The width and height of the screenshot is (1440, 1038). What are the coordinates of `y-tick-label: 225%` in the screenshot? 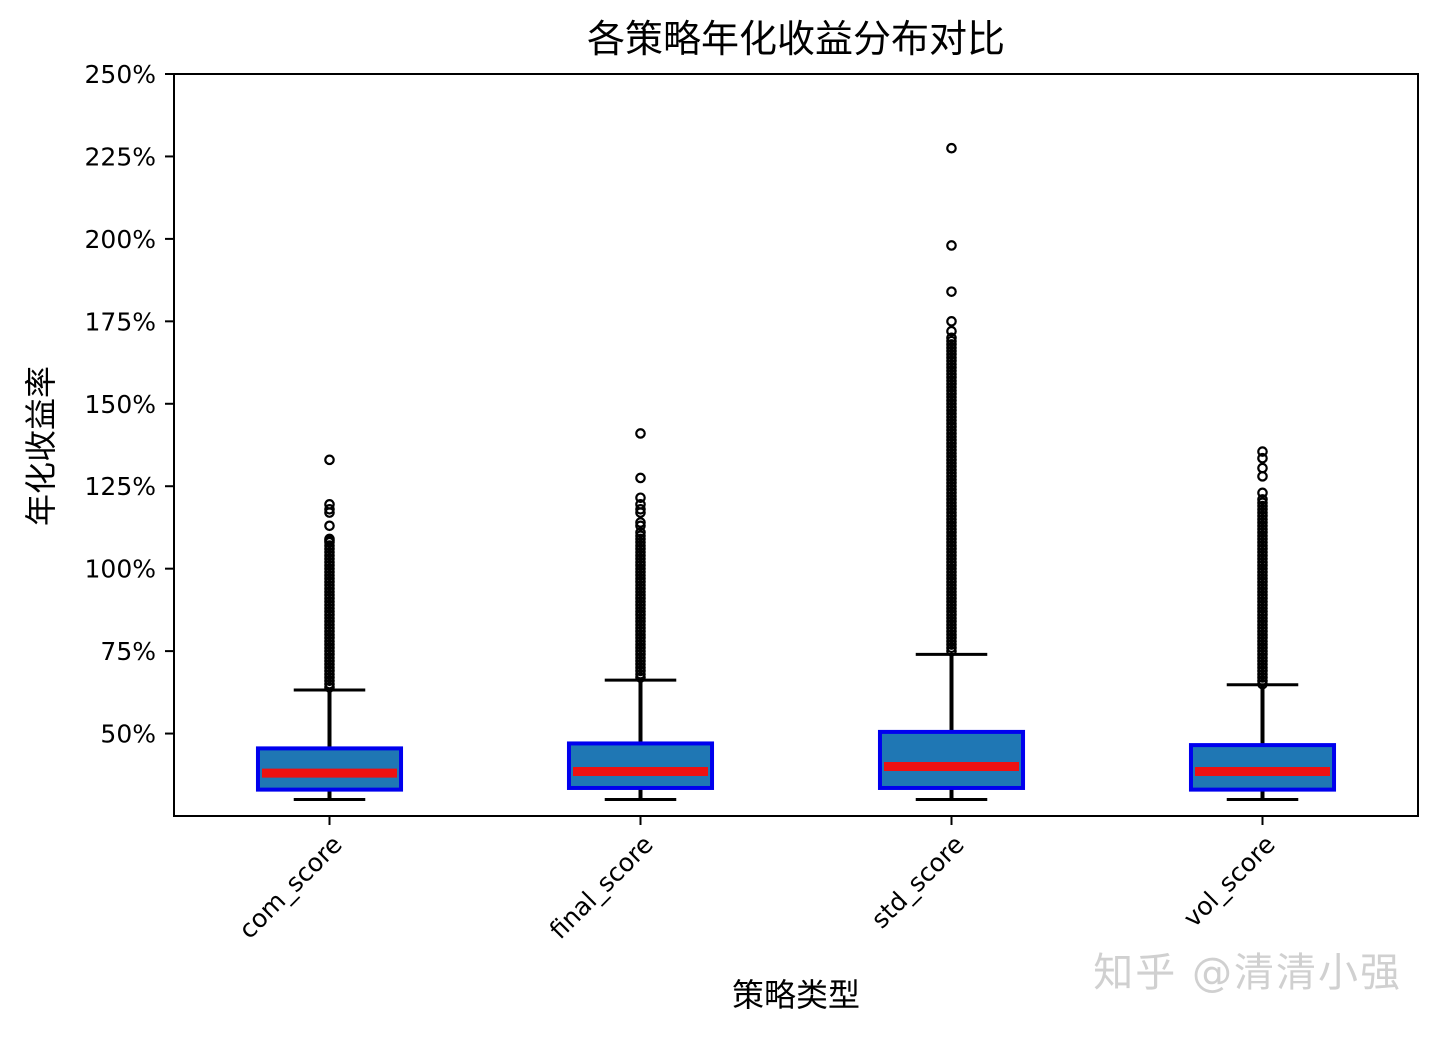 It's located at (120, 156).